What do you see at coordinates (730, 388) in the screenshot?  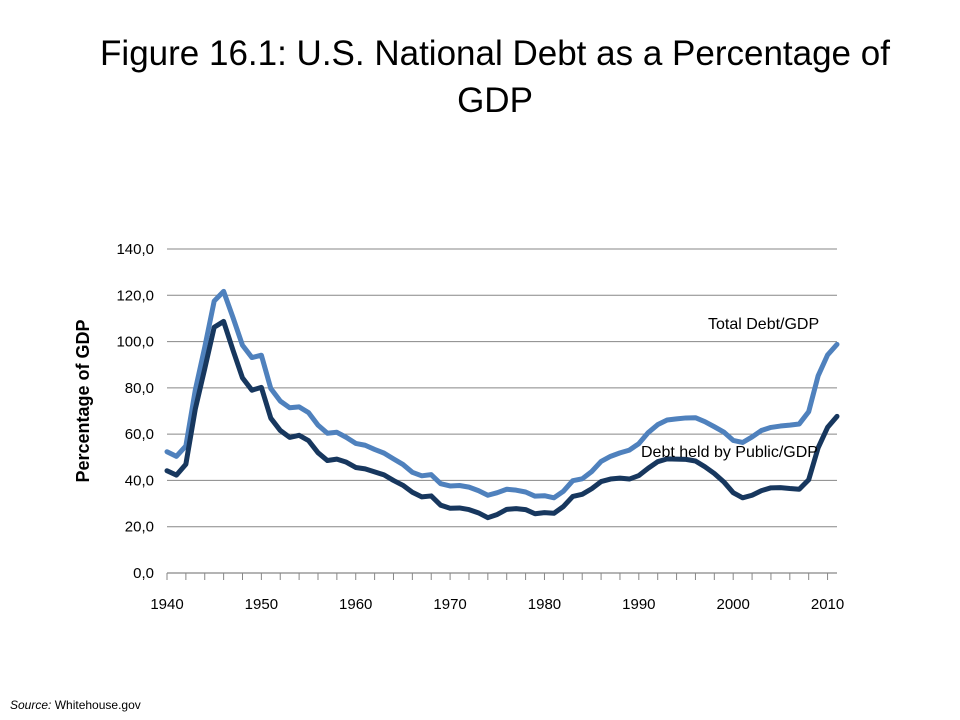 I see `series-labels: Total Debt/GDP Debt held by Public/GDP` at bounding box center [730, 388].